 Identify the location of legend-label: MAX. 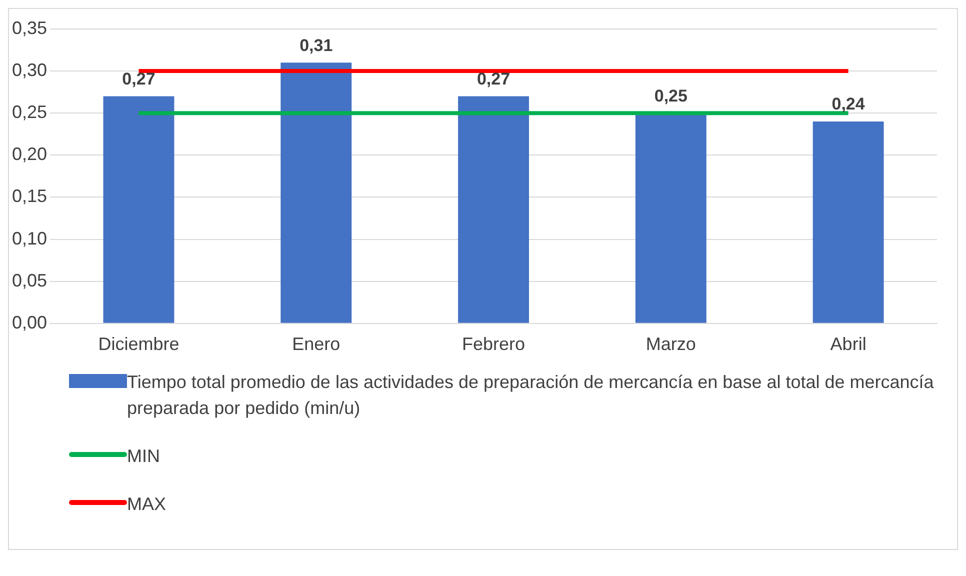
(146, 504).